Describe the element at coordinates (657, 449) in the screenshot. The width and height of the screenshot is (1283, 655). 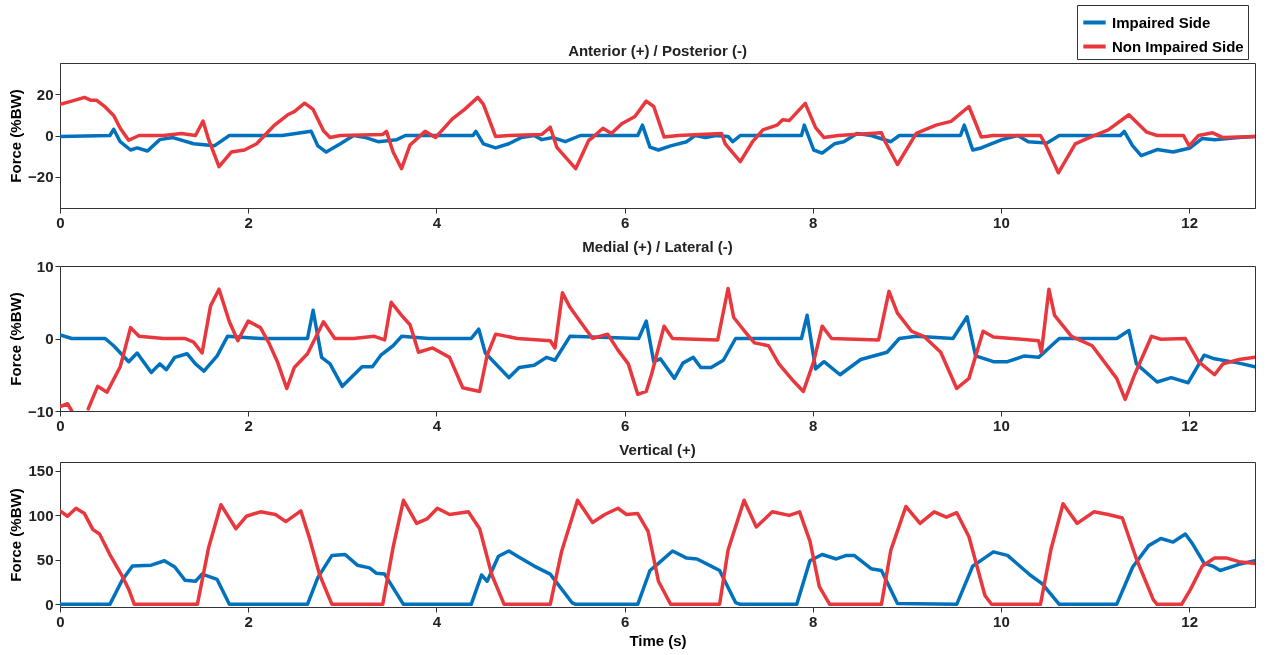
I see `chart-title: Vertical (+)` at that location.